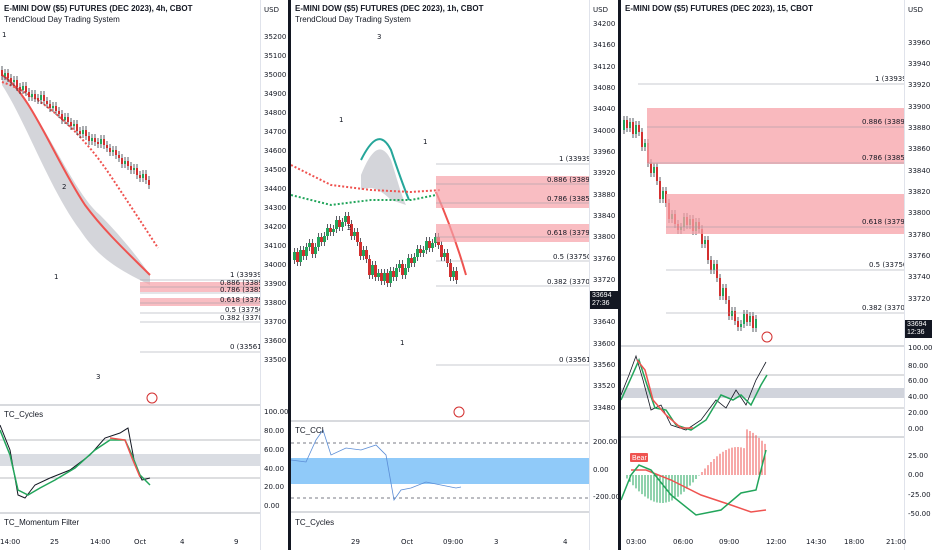 The height and width of the screenshot is (550, 932). I want to click on price-tick: 33940, so click(919, 64).